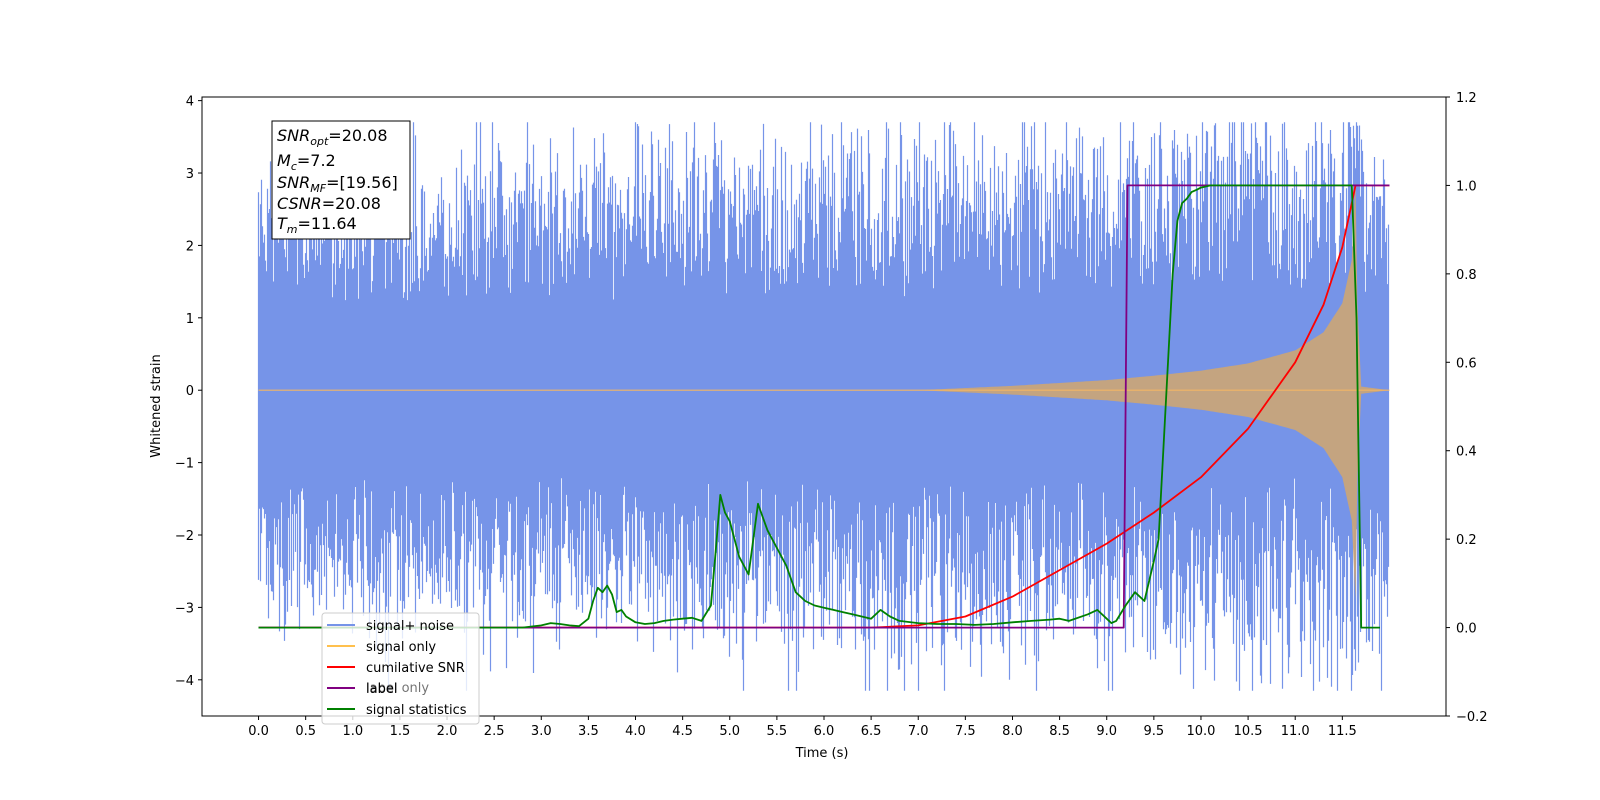 This screenshot has width=1600, height=800. I want to click on annotation-mc: Mc=7.2, so click(306, 162).